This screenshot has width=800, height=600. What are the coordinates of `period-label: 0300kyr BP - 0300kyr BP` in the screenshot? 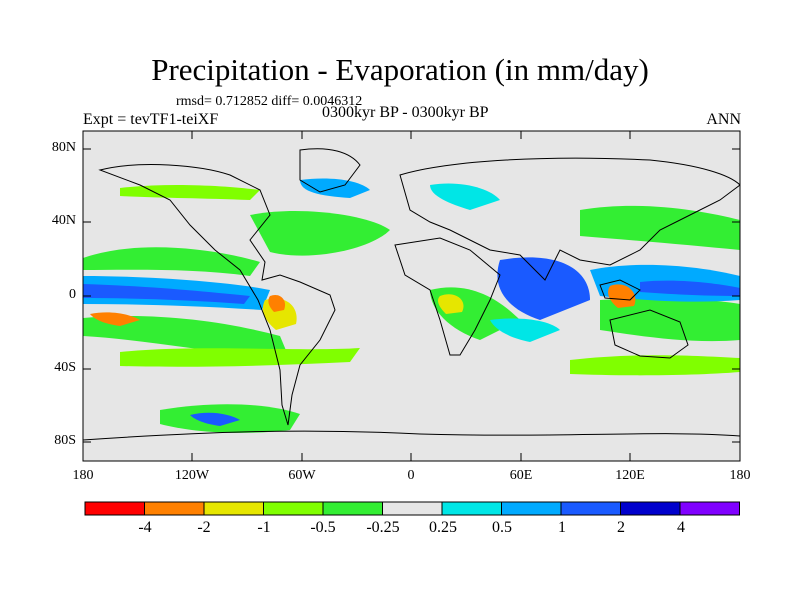 It's located at (405, 112).